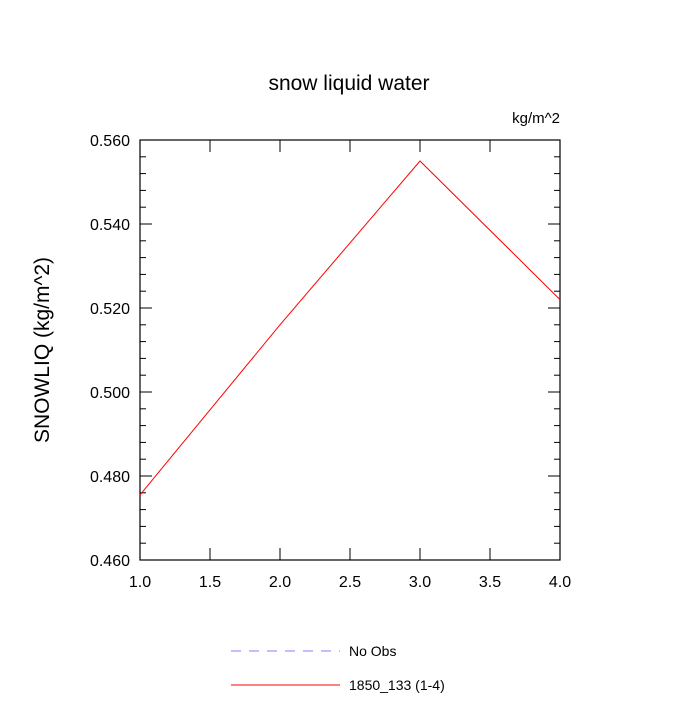 This screenshot has width=700, height=705. Describe the element at coordinates (397, 685) in the screenshot. I see `legend-label: 1850_133 (1-4)` at that location.